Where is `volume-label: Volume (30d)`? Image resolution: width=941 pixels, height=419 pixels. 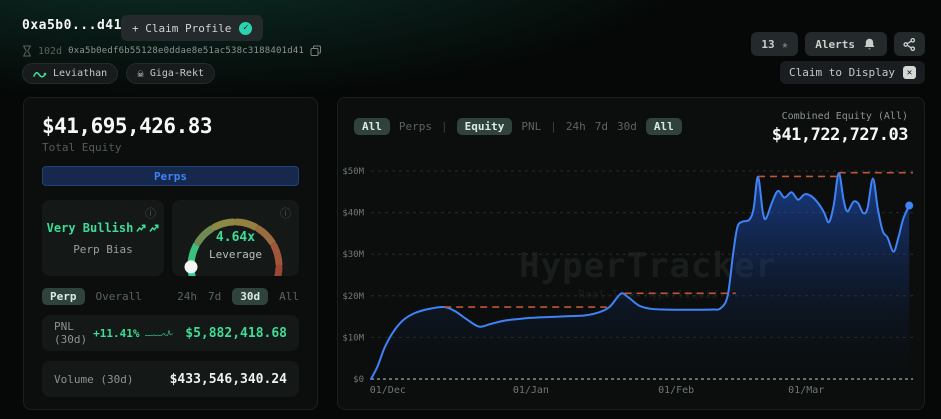
volume-label: Volume (30d) is located at coordinates (94, 379).